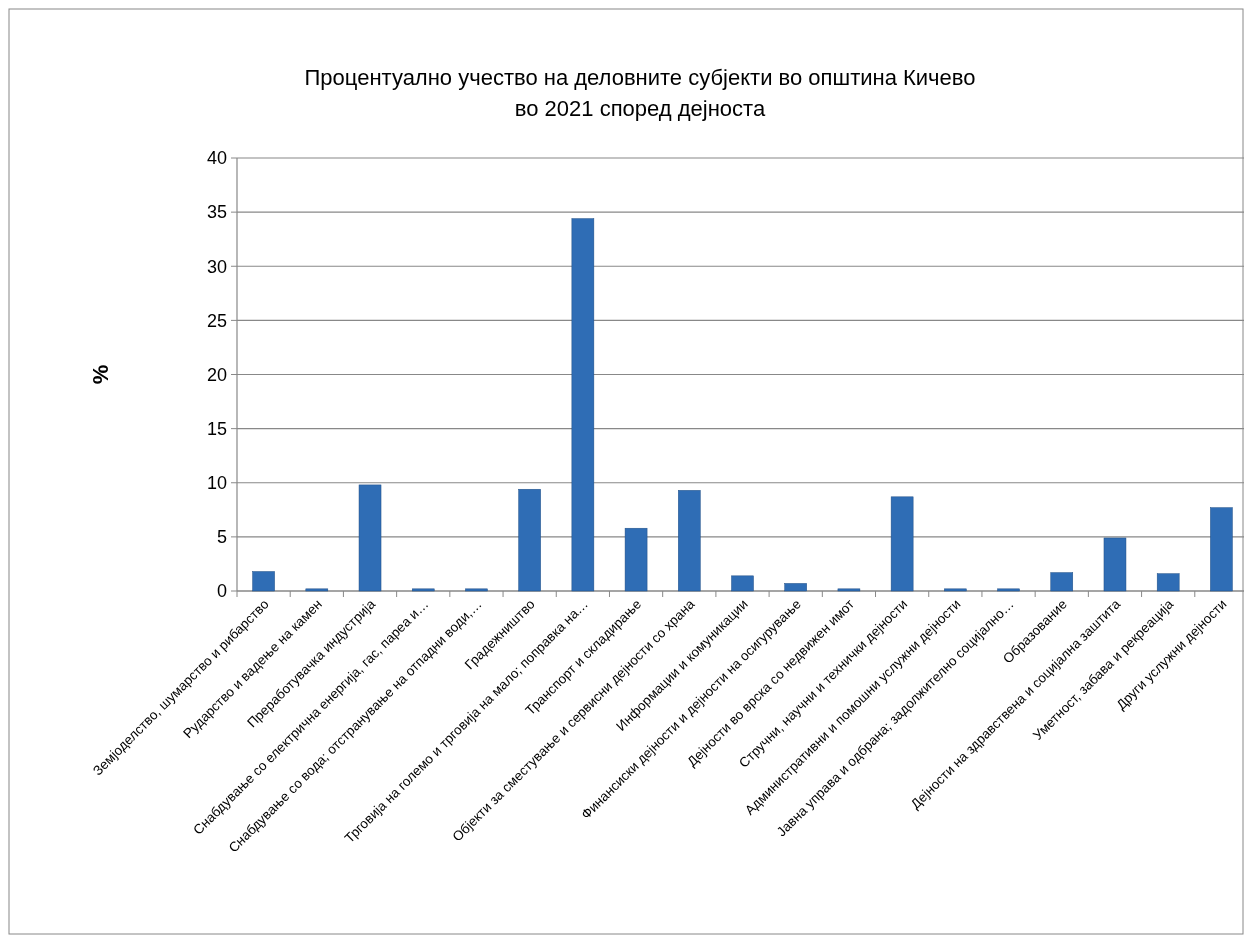 Image resolution: width=1252 pixels, height=943 pixels. Describe the element at coordinates (216, 158) in the screenshot. I see `y-tick-label: 40` at that location.